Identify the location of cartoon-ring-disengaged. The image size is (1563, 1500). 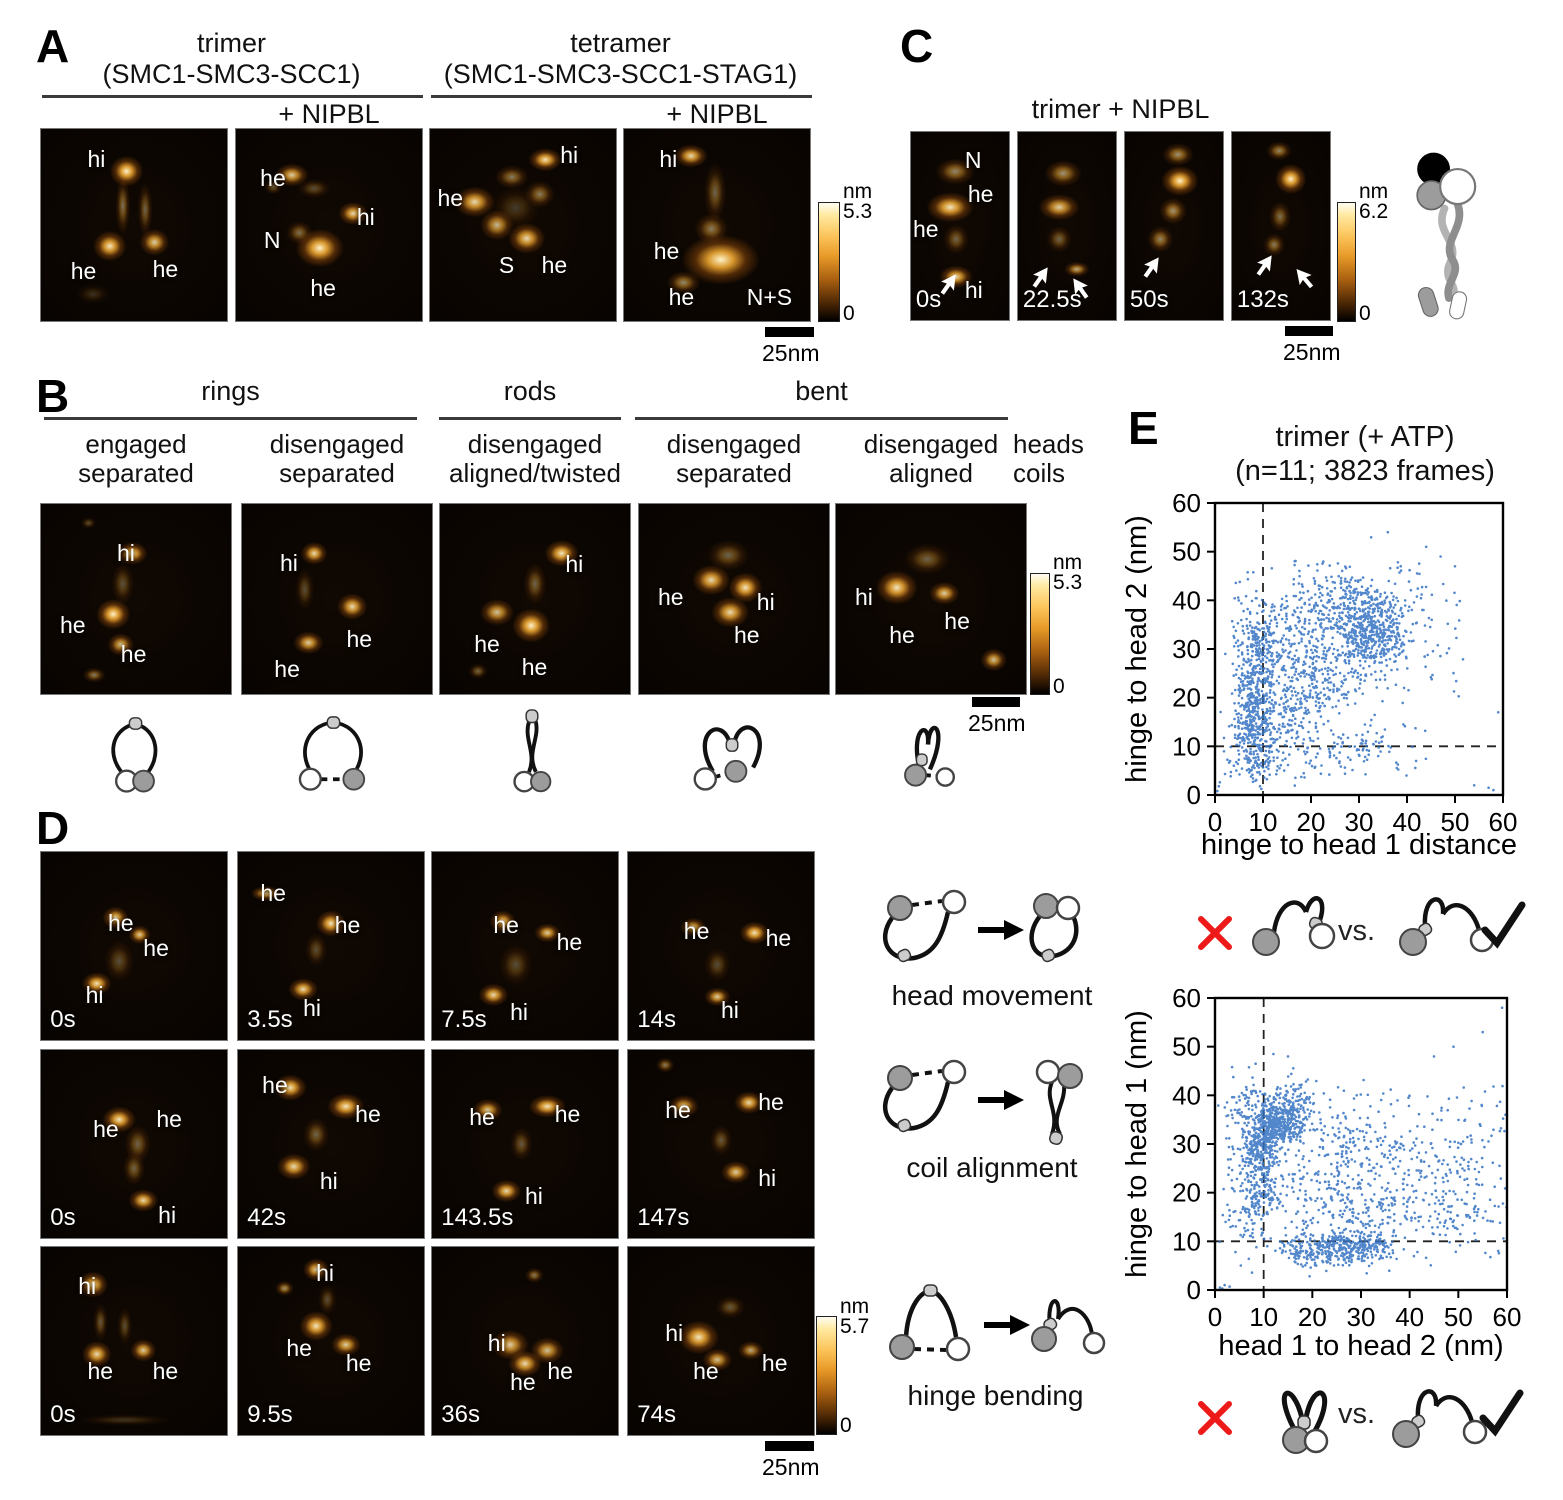
(332, 753).